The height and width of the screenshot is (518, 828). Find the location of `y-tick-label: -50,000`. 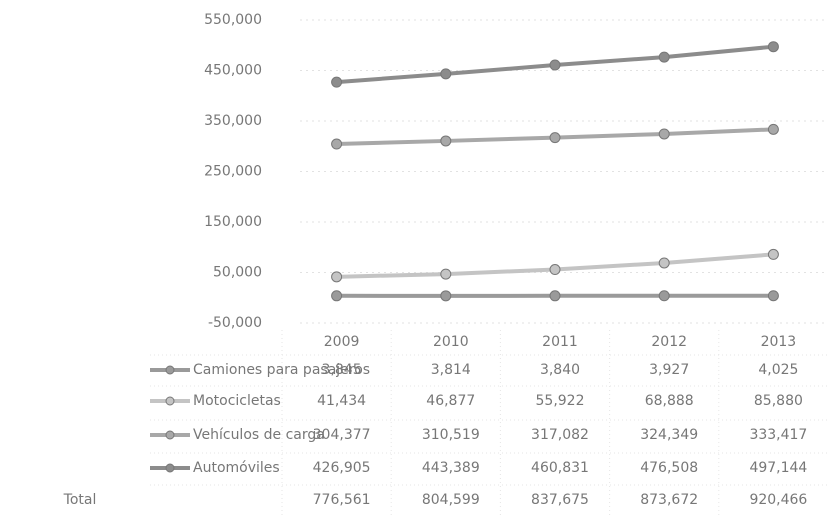

y-tick-label: -50,000 is located at coordinates (235, 323).